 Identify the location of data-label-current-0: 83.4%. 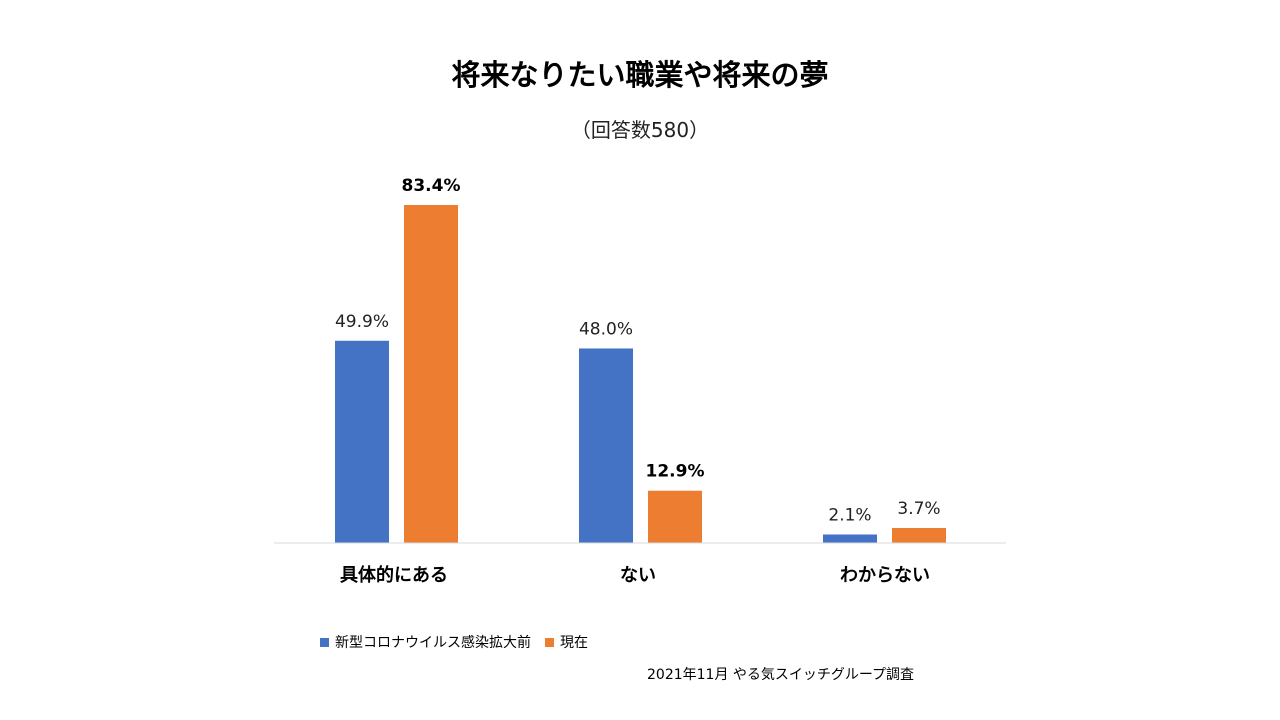
(431, 186).